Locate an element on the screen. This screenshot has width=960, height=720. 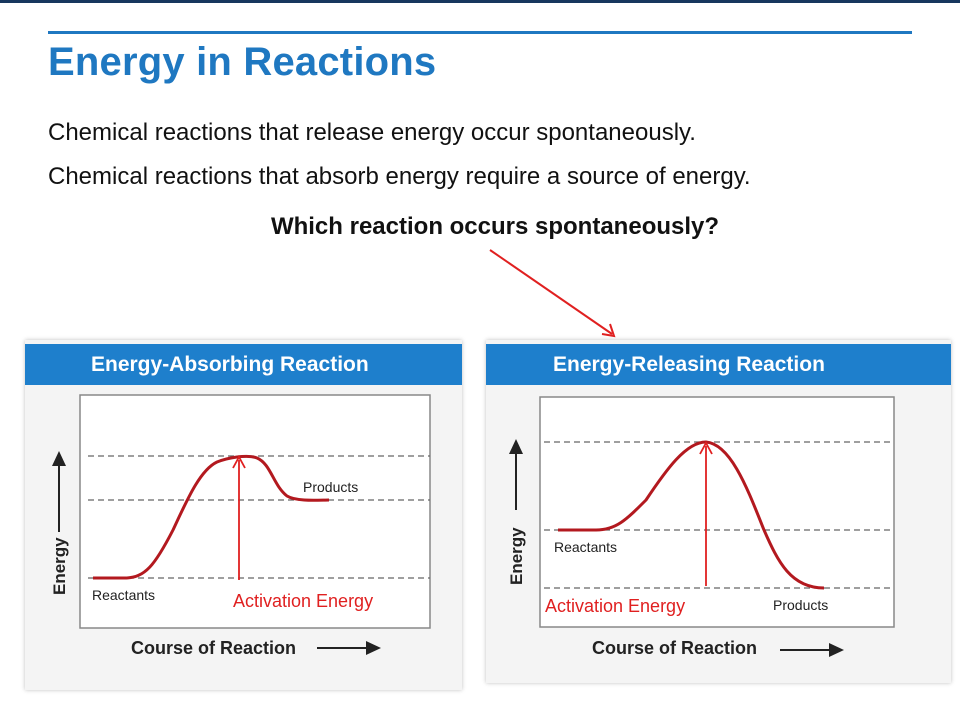
absorbing-energy-curve is located at coordinates (211, 517).